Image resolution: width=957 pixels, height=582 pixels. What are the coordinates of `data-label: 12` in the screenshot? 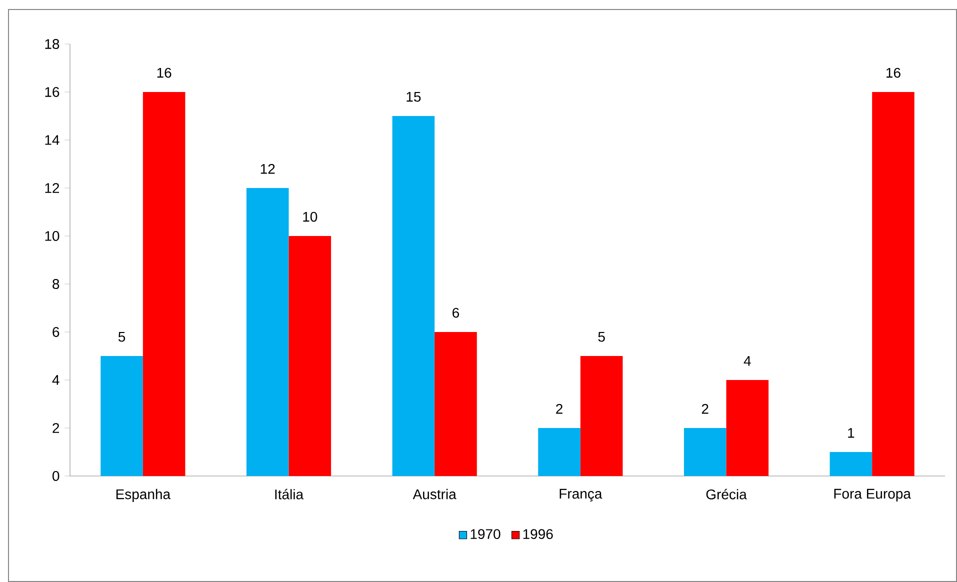 It's located at (267, 169).